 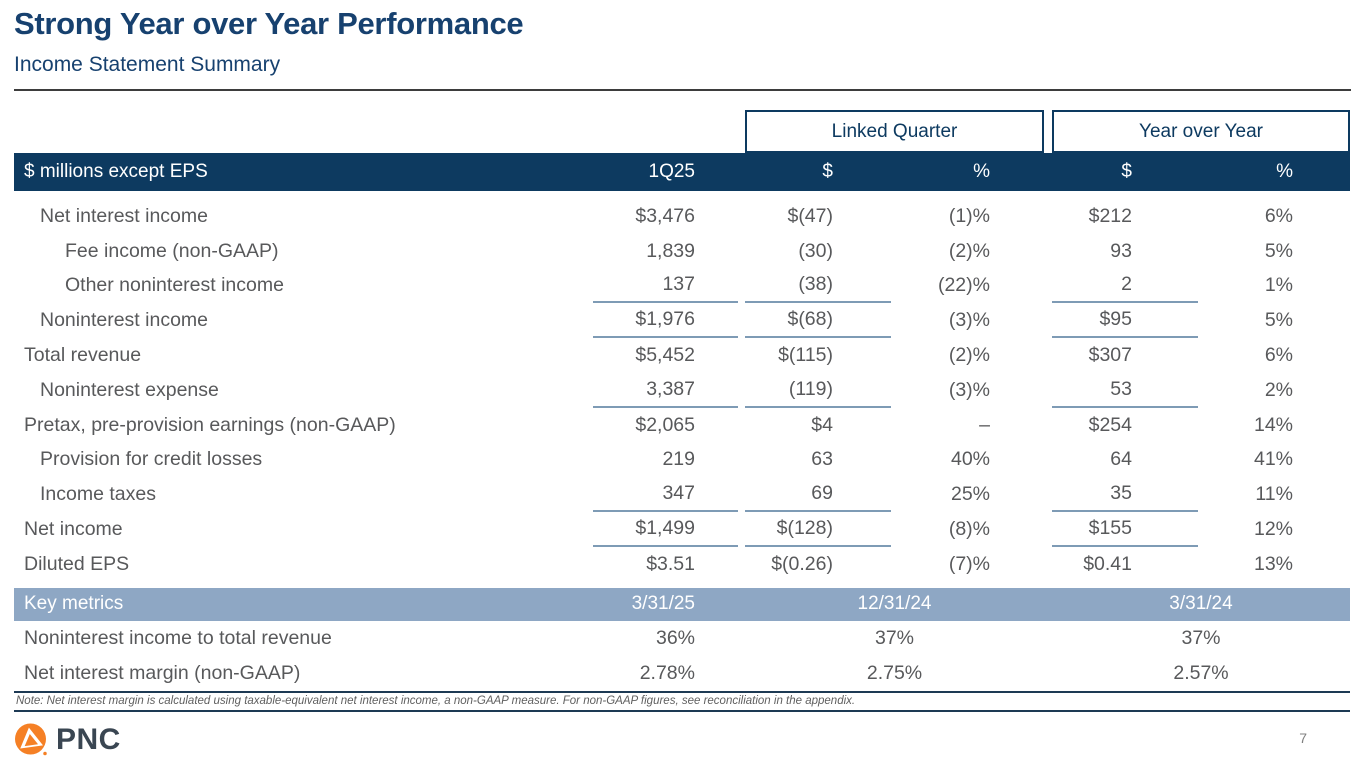 I want to click on row-value: (1)%, so click(x=969, y=215).